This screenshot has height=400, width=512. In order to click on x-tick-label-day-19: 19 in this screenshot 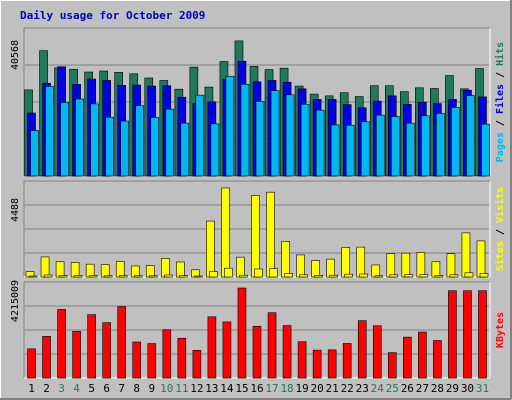, I will do `click(301, 388)`.